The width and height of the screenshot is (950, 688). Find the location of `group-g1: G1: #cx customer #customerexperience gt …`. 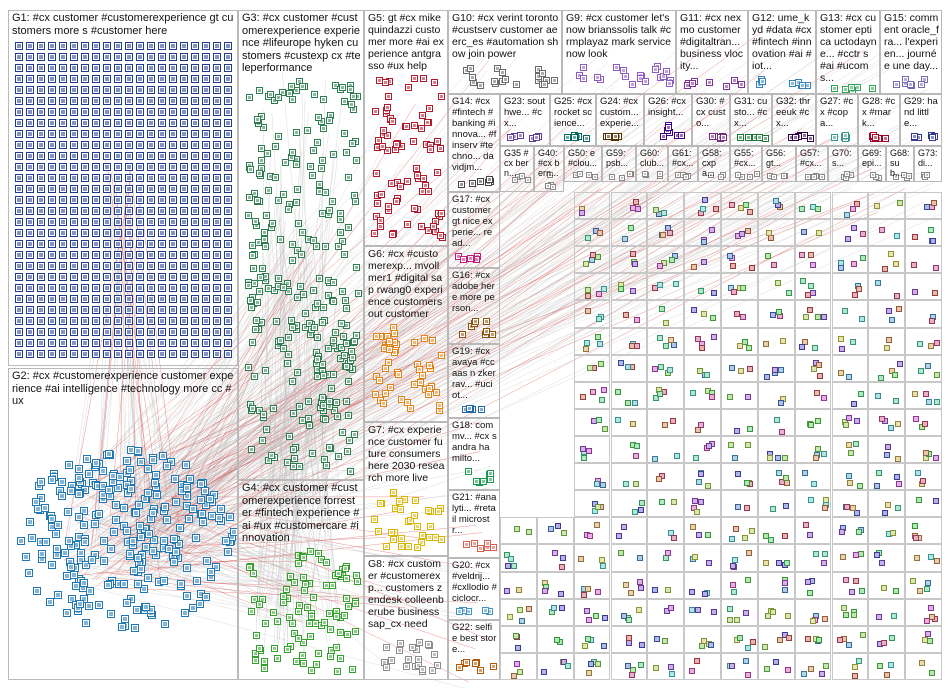

group-g1: G1: #cx customer #customerexperience gt … is located at coordinates (123, 188).